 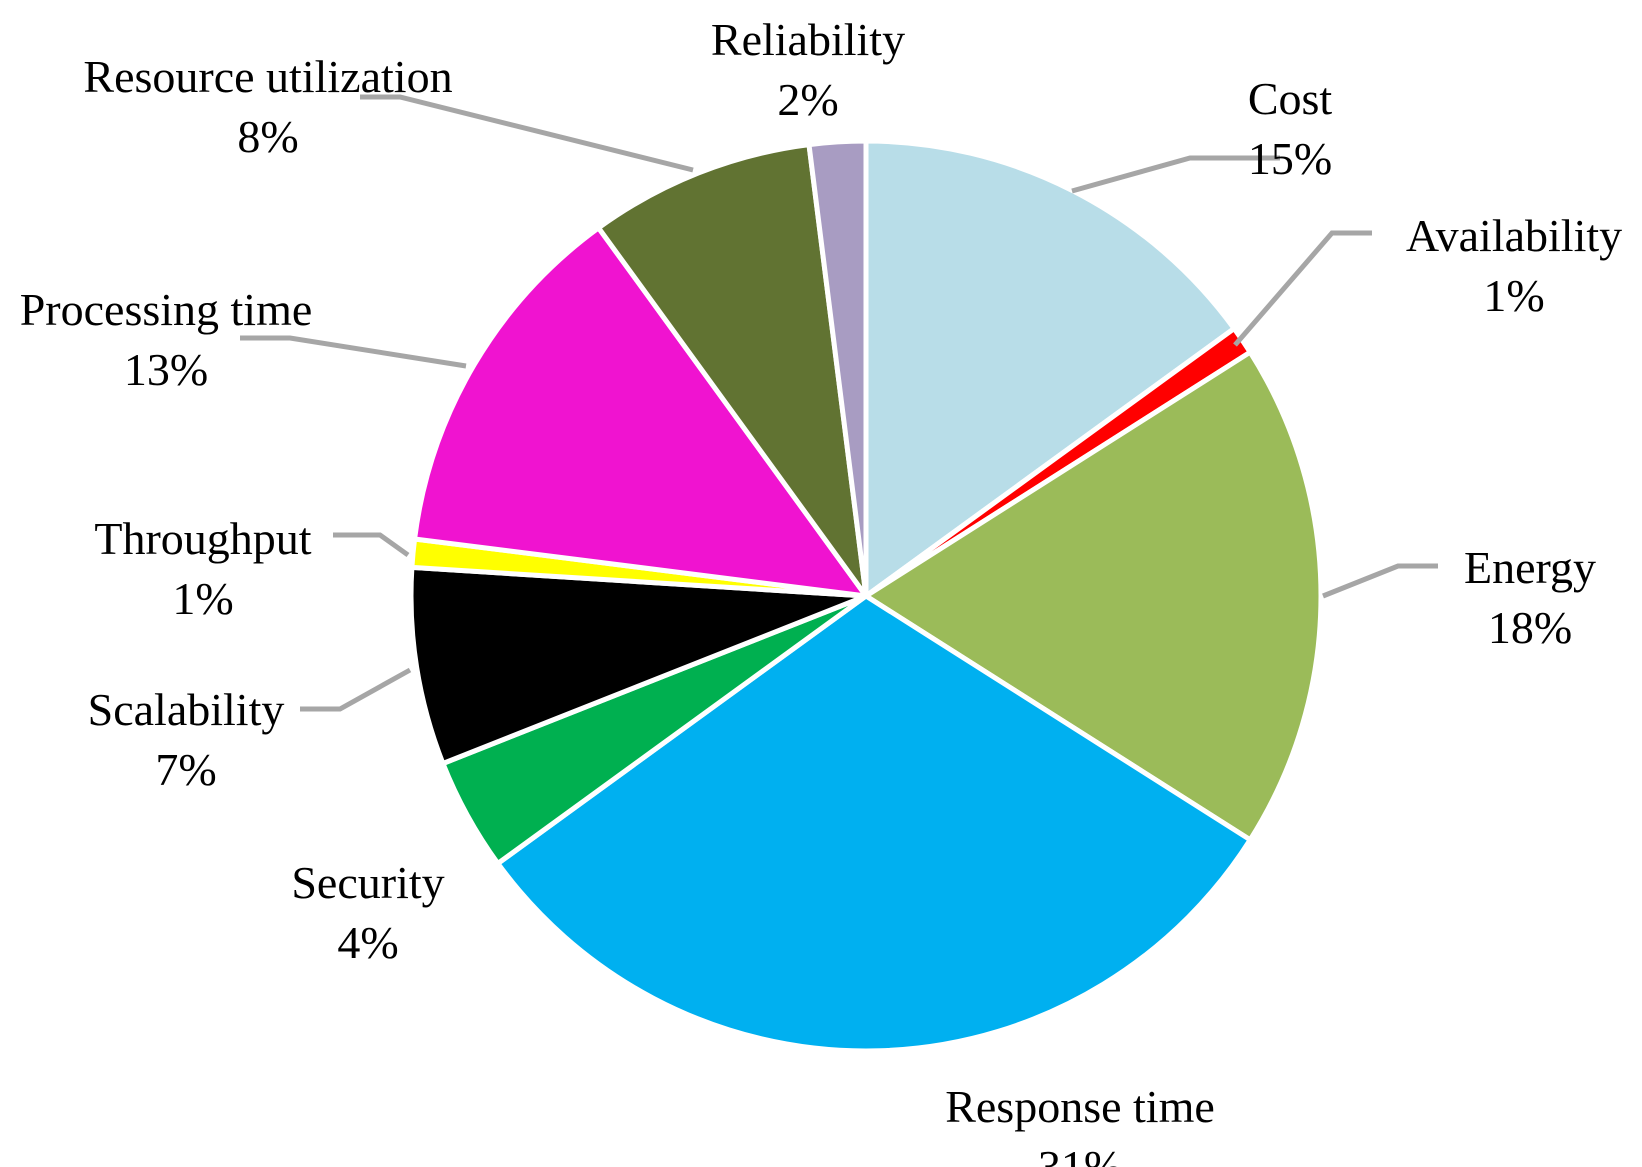 I want to click on slice-label-cost: Cost 15%, so click(x=1290, y=128).